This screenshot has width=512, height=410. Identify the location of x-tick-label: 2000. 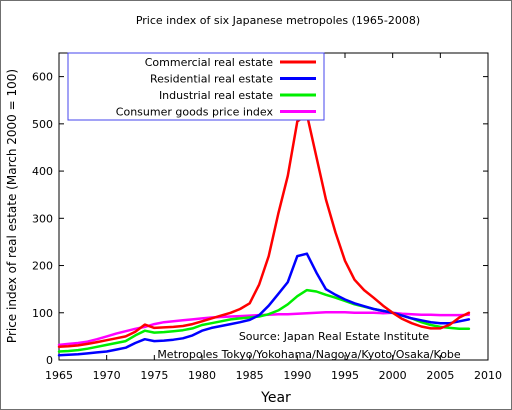
(393, 375).